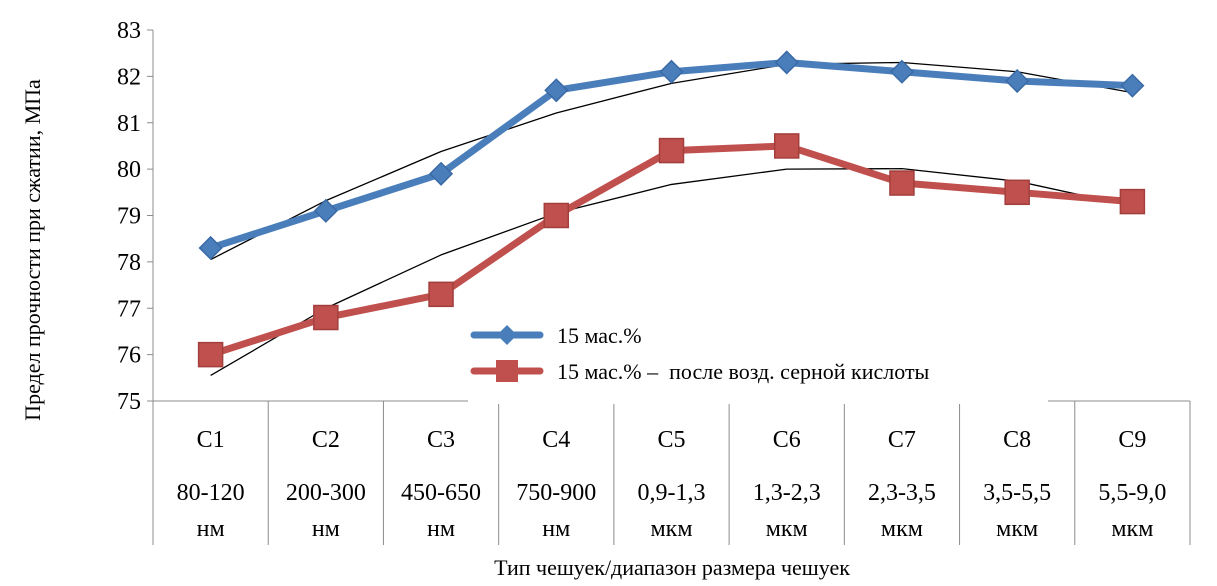  I want to click on legend-label: 15 мас.% – после возд. серной кислоты, so click(743, 371).